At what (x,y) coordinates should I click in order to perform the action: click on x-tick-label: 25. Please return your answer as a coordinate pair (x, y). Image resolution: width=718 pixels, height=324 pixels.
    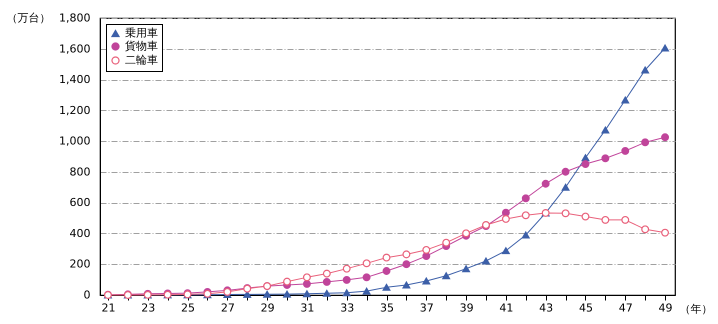
    Looking at the image, I should click on (188, 308).